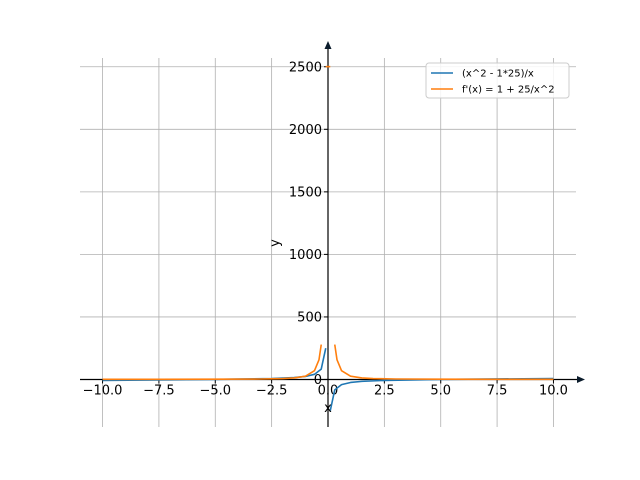  Describe the element at coordinates (103, 390) in the screenshot. I see `x-tick-label: −10.0` at that location.